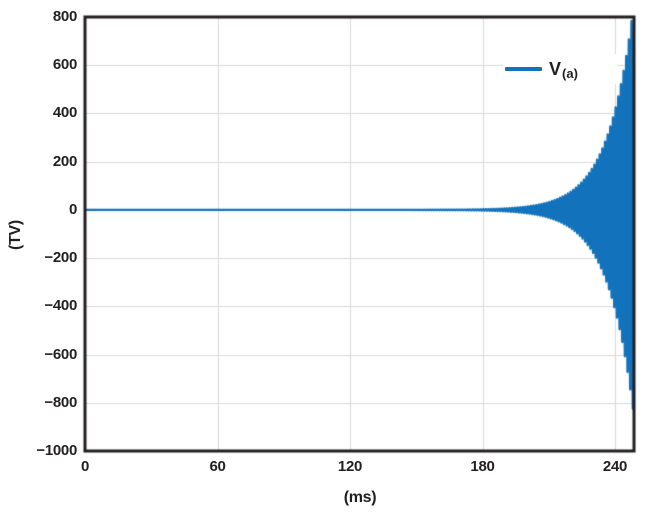  Describe the element at coordinates (64, 16) in the screenshot. I see `y-tick-label-0: 800` at that location.